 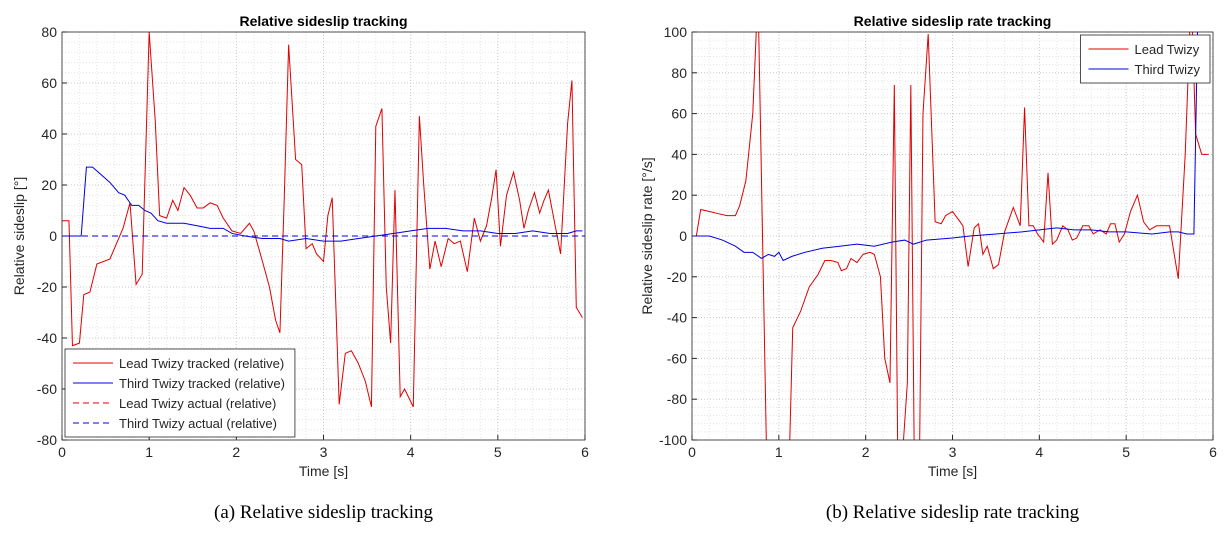 What do you see at coordinates (323, 21) in the screenshot?
I see `chart-title: Relative sideslip tracking` at bounding box center [323, 21].